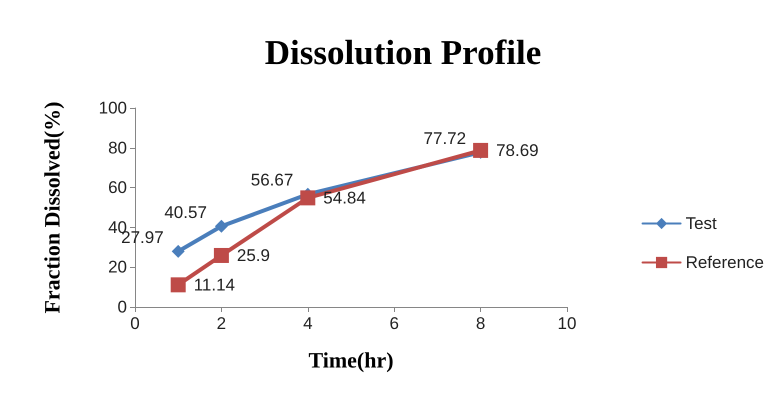  What do you see at coordinates (517, 150) in the screenshot?
I see `data-label: 78.69` at bounding box center [517, 150].